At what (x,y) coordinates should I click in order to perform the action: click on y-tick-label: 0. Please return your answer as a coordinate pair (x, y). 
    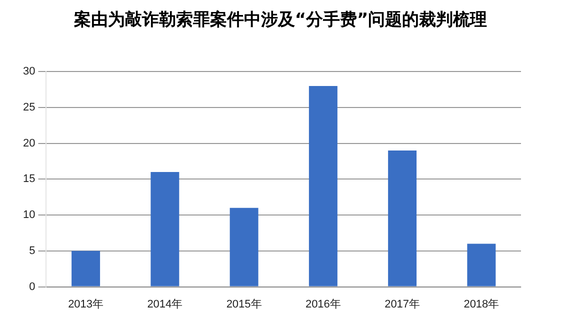
    Looking at the image, I should click on (32, 286).